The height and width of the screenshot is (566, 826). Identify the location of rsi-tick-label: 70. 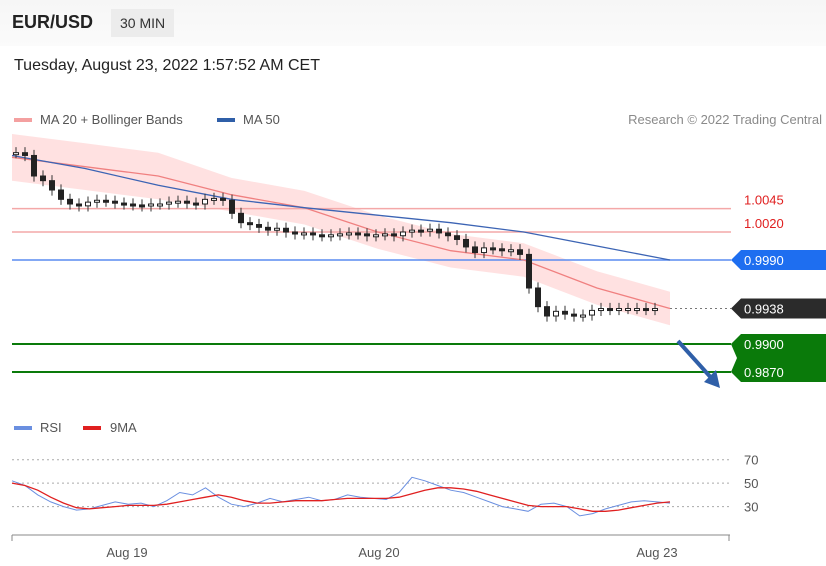
(751, 460).